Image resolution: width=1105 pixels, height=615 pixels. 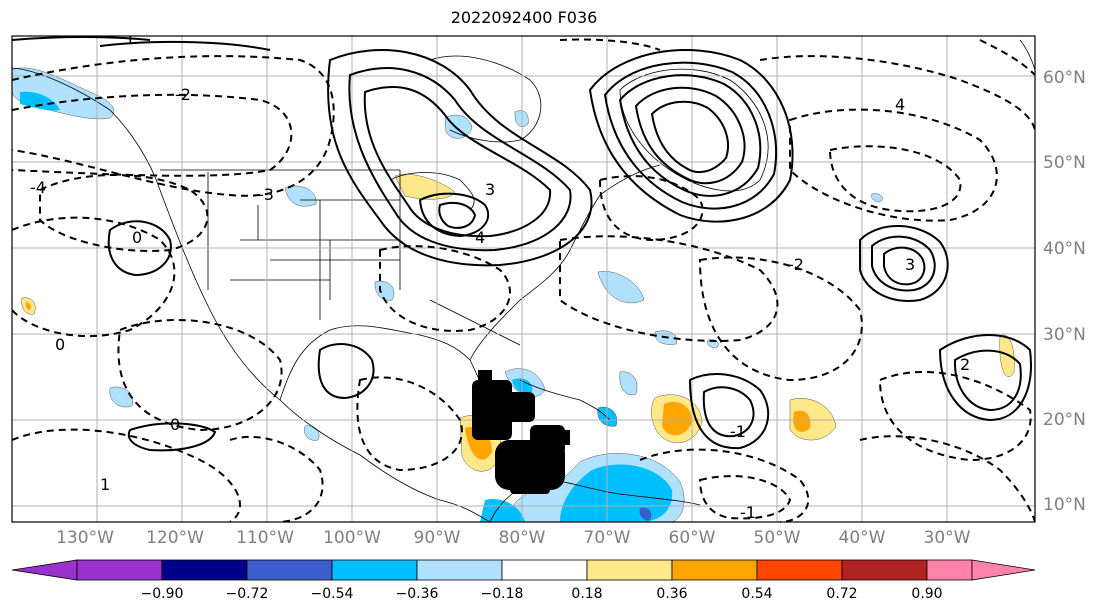 What do you see at coordinates (502, 594) in the screenshot?
I see `colorbar-tick: −0.18` at bounding box center [502, 594].